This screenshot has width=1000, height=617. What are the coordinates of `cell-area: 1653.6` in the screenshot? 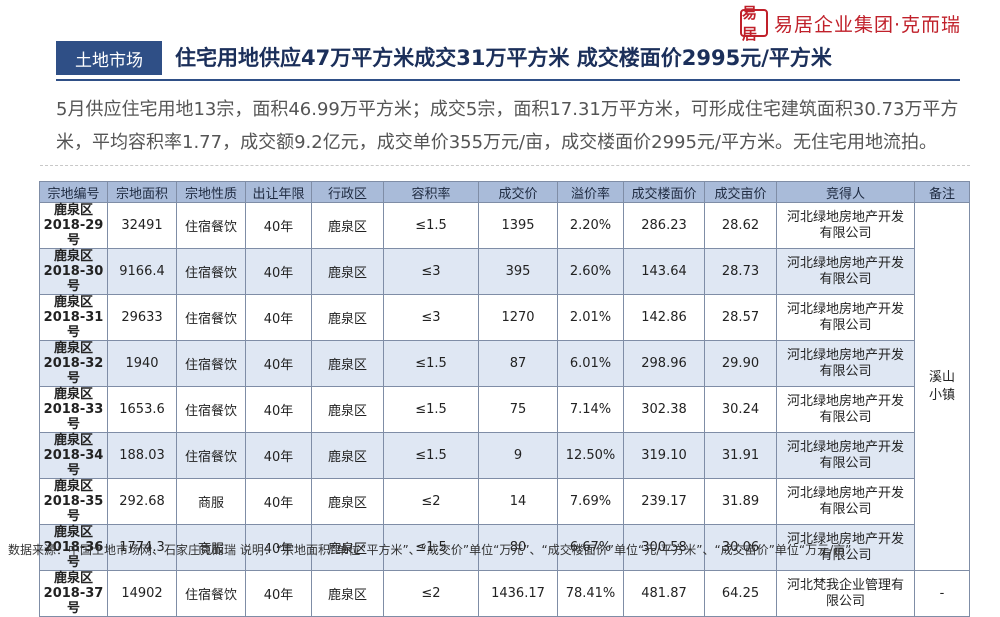 It's located at (142, 409).